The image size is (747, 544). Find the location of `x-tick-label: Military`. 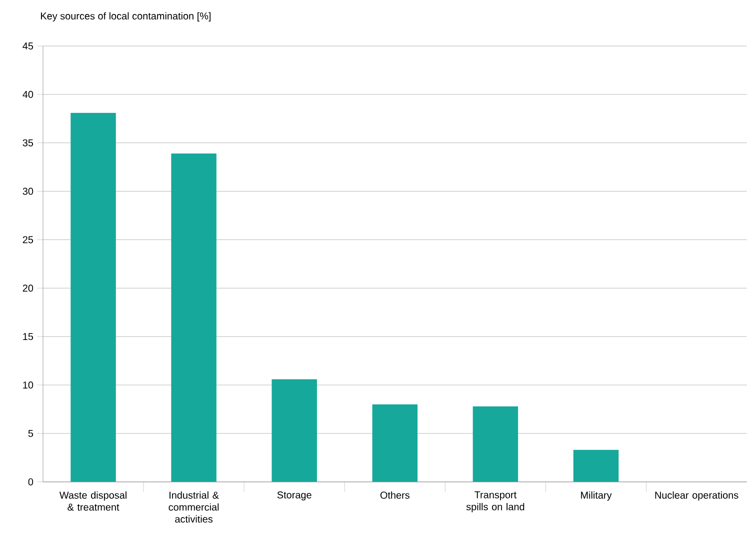

x-tick-label: Military is located at coordinates (596, 496).